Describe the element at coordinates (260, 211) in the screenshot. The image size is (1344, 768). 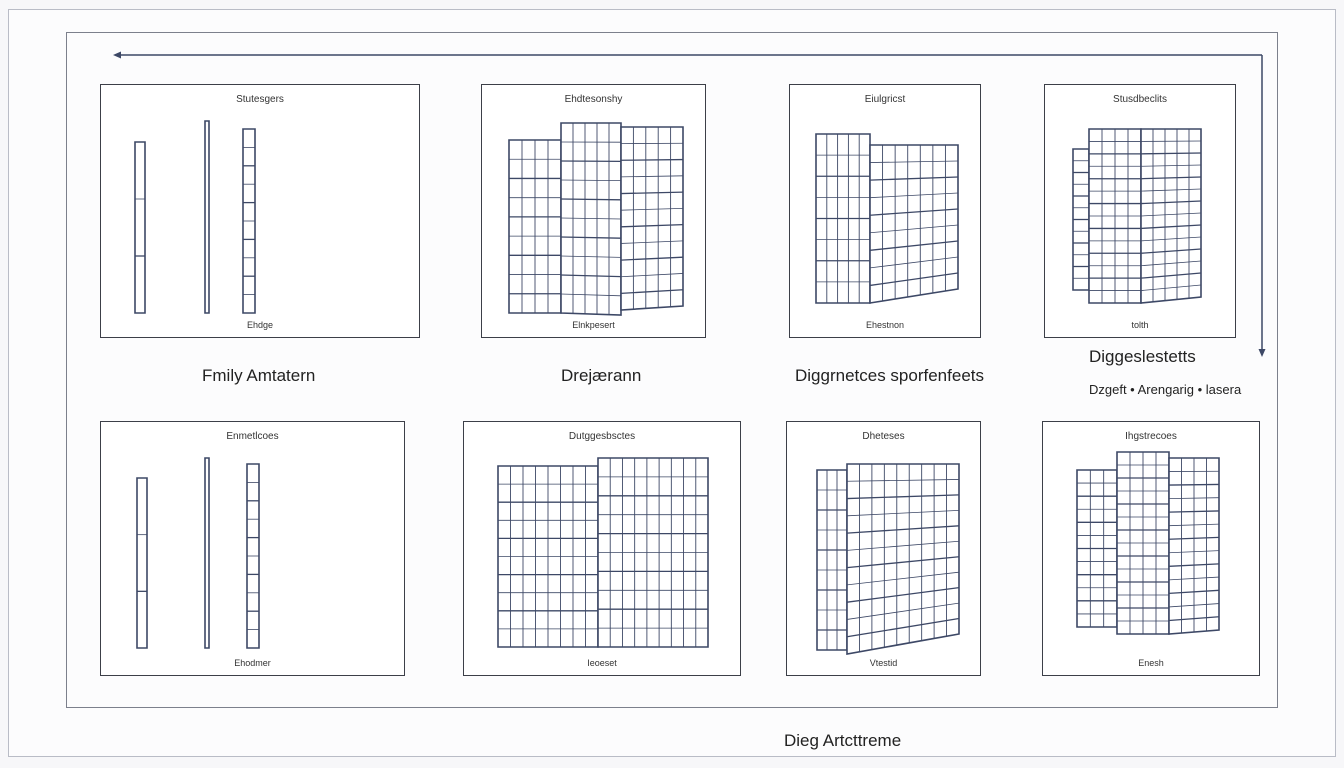
I see `building-panel-1: Stutesgers Ehdge` at that location.